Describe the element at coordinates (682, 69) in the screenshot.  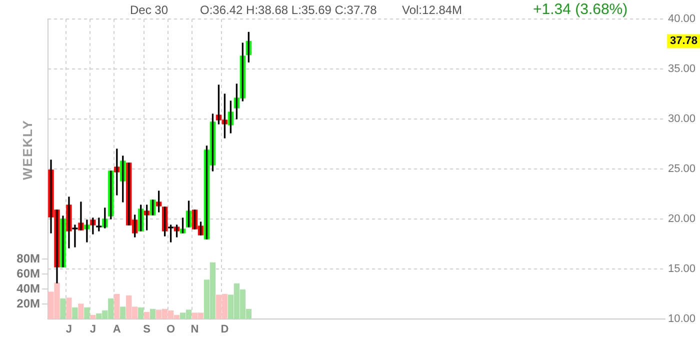
I see `y-tick-label: 35.00` at that location.